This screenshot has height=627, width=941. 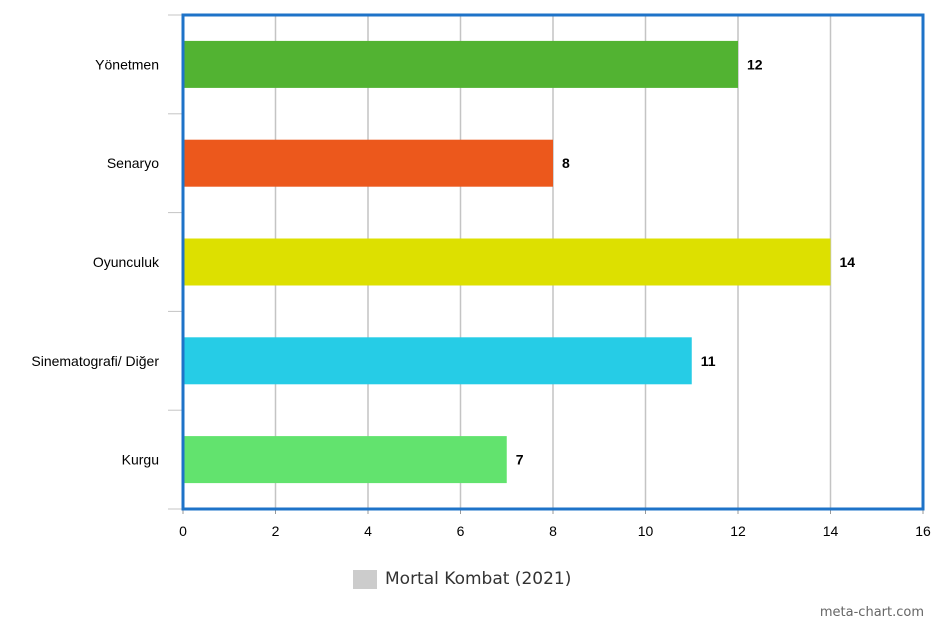 What do you see at coordinates (708, 361) in the screenshot?
I see `value-label: 11` at bounding box center [708, 361].